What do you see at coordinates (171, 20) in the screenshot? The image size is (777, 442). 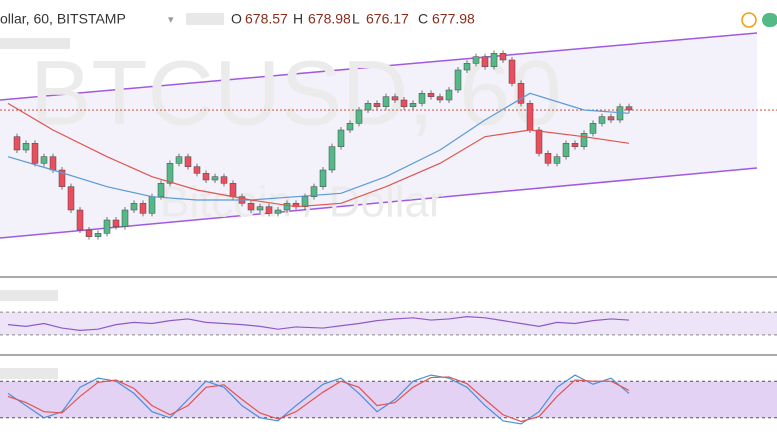 I see `dropdown-caret: ▾` at bounding box center [171, 20].